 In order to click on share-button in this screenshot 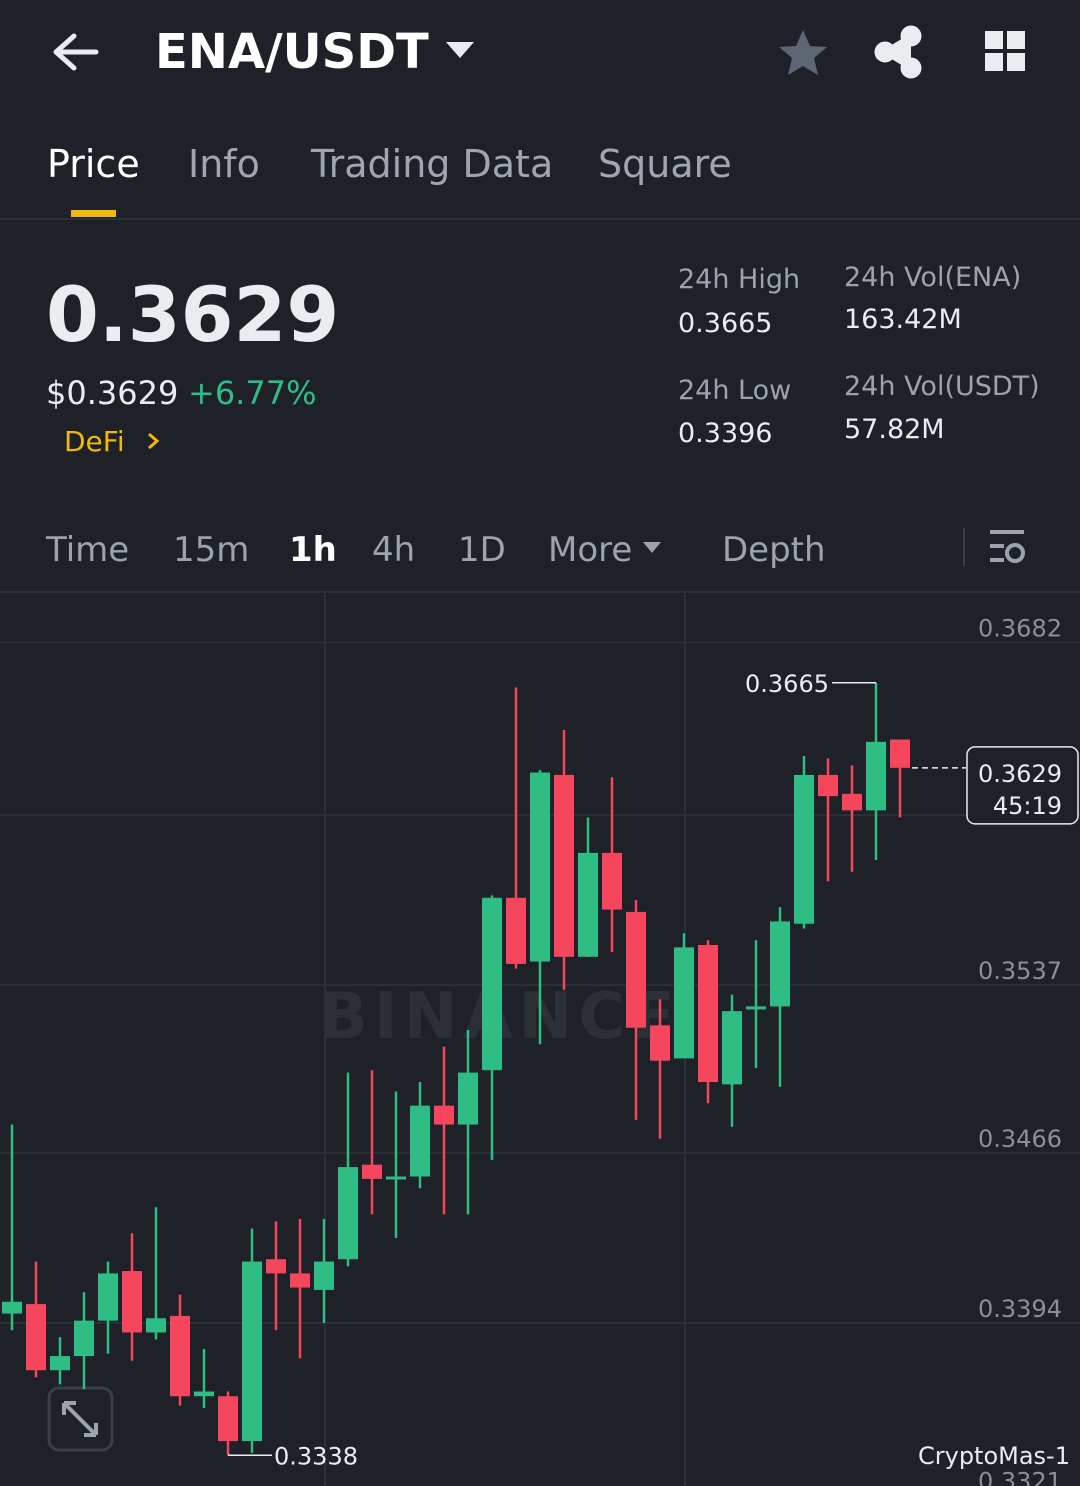, I will do `click(898, 52)`.